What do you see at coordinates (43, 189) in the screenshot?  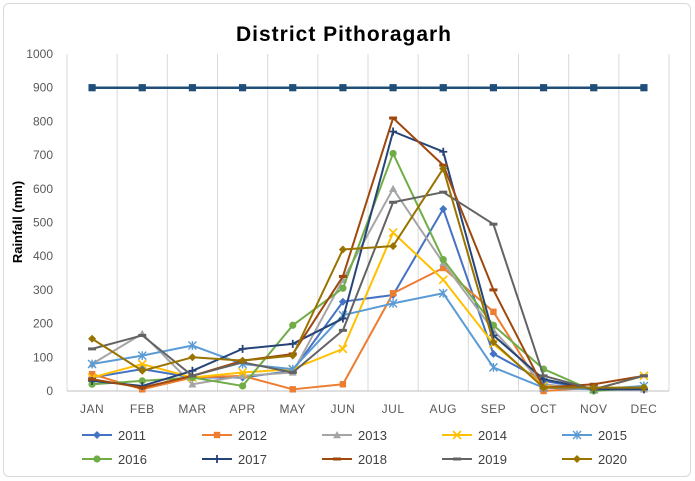 I see `y-tick-label: 600` at bounding box center [43, 189].